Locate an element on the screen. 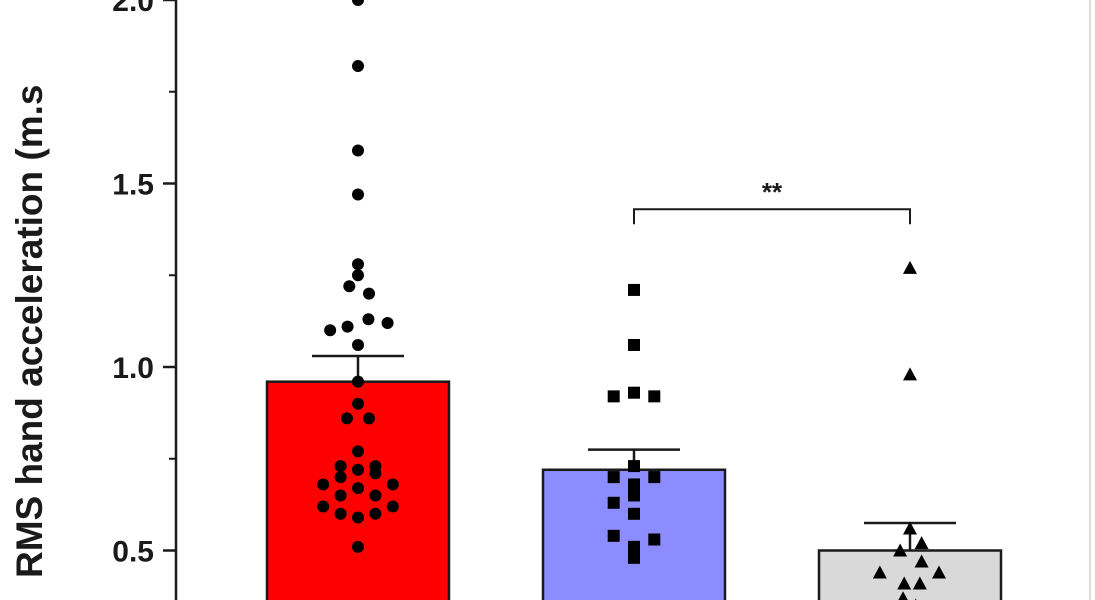 The width and height of the screenshot is (1095, 600). significance-label: ** is located at coordinates (772, 192).